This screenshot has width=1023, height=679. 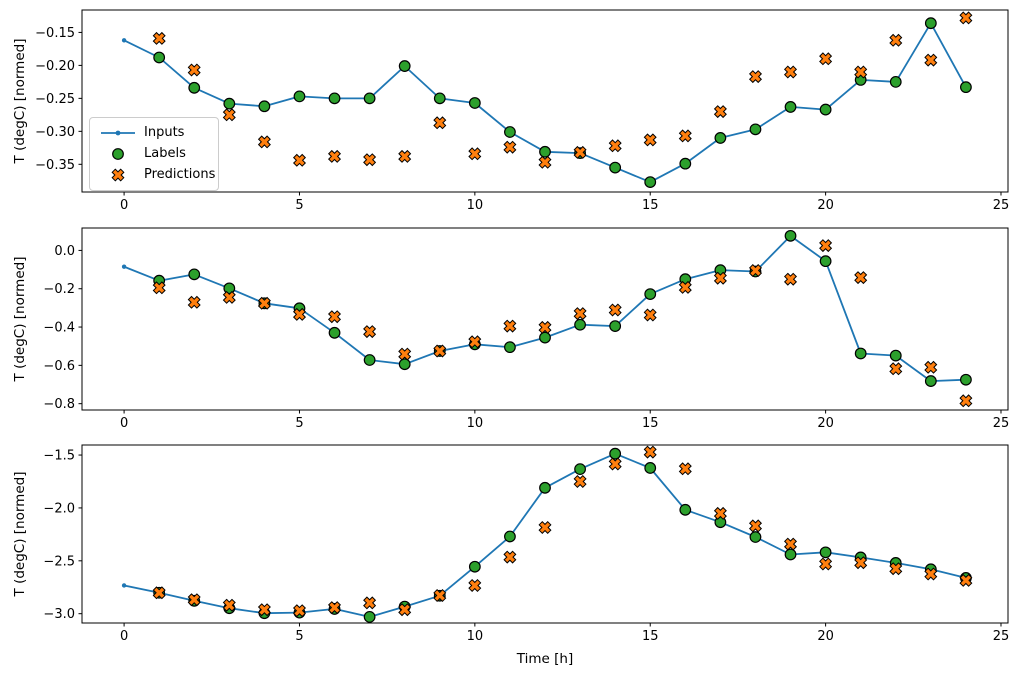 I want to click on y-axis-label-middle-panel: T (degC) [normed], so click(x=20, y=319).